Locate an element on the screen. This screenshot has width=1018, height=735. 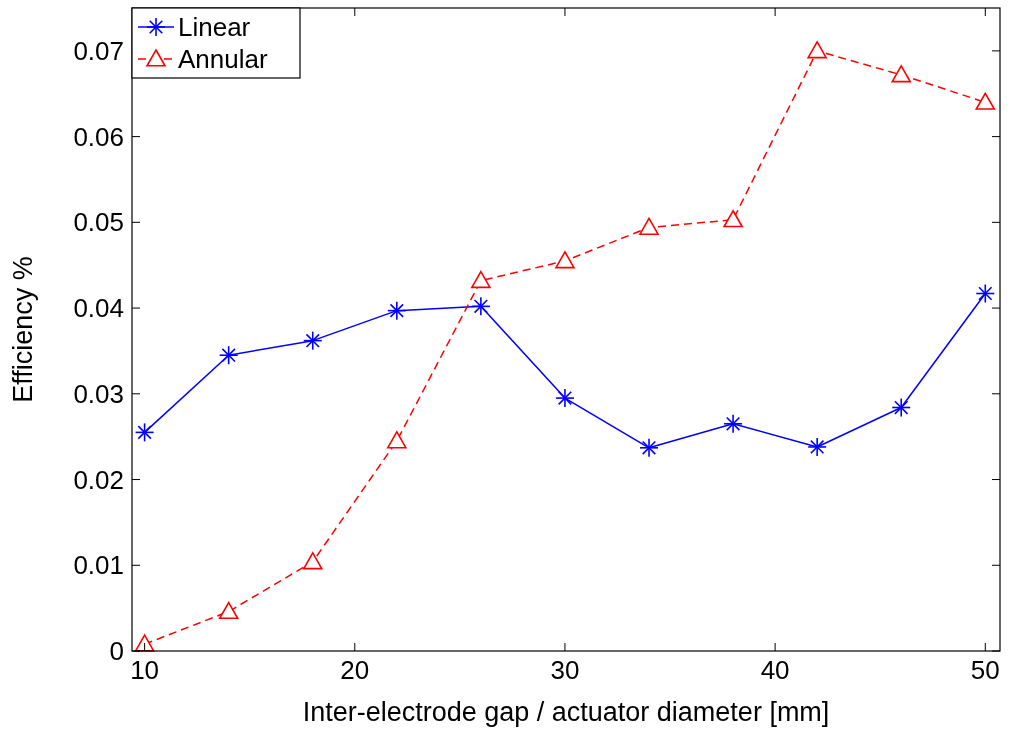
y-tick-label: 0.06 is located at coordinates (98, 136).